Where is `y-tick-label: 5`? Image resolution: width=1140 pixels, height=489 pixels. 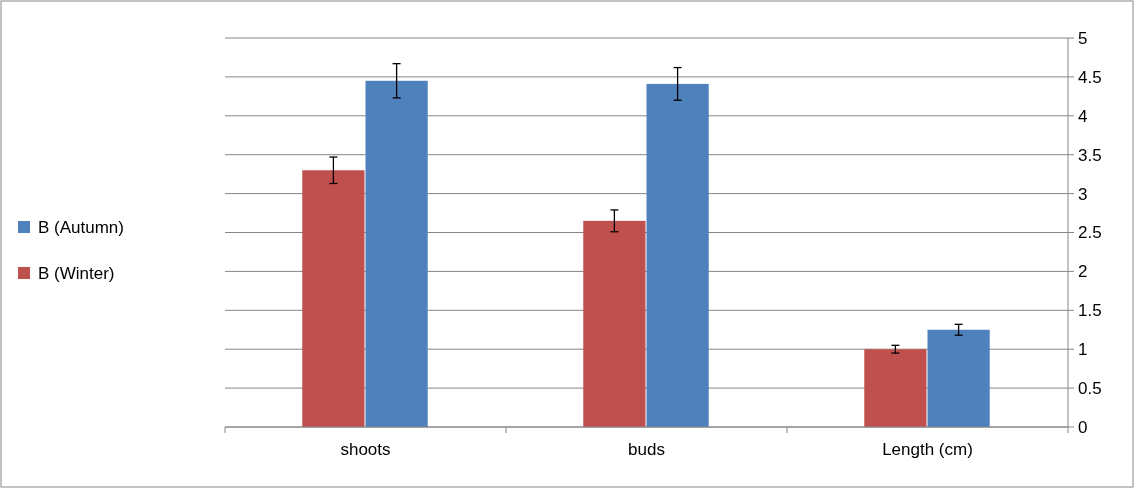 y-tick-label: 5 is located at coordinates (1083, 38).